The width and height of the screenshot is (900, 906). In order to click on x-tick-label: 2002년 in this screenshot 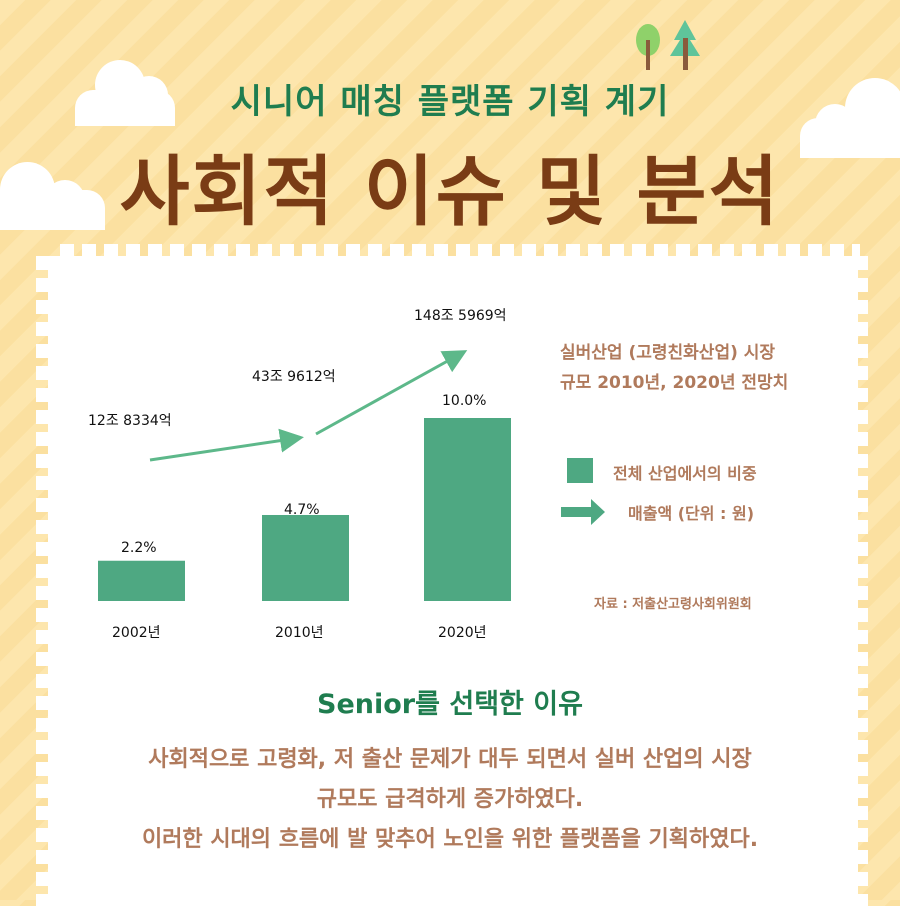, I will do `click(136, 633)`.